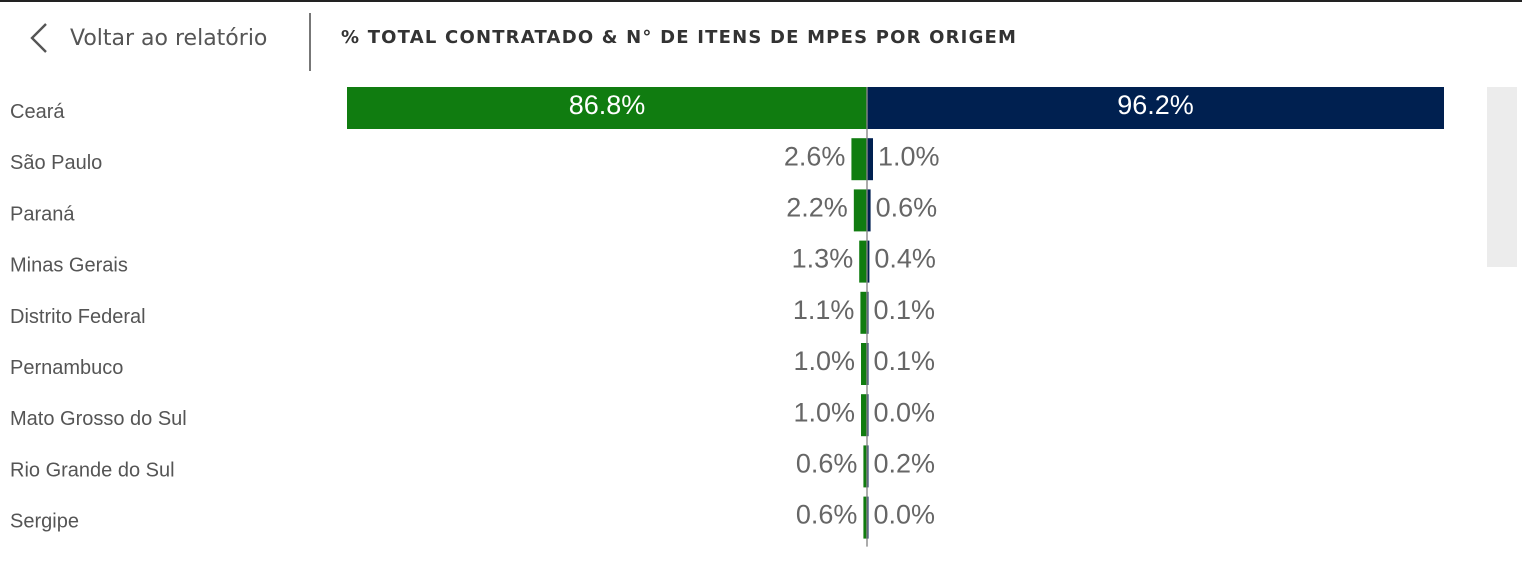  I want to click on back-to-report-button: Voltar ao relatório, so click(147, 38).